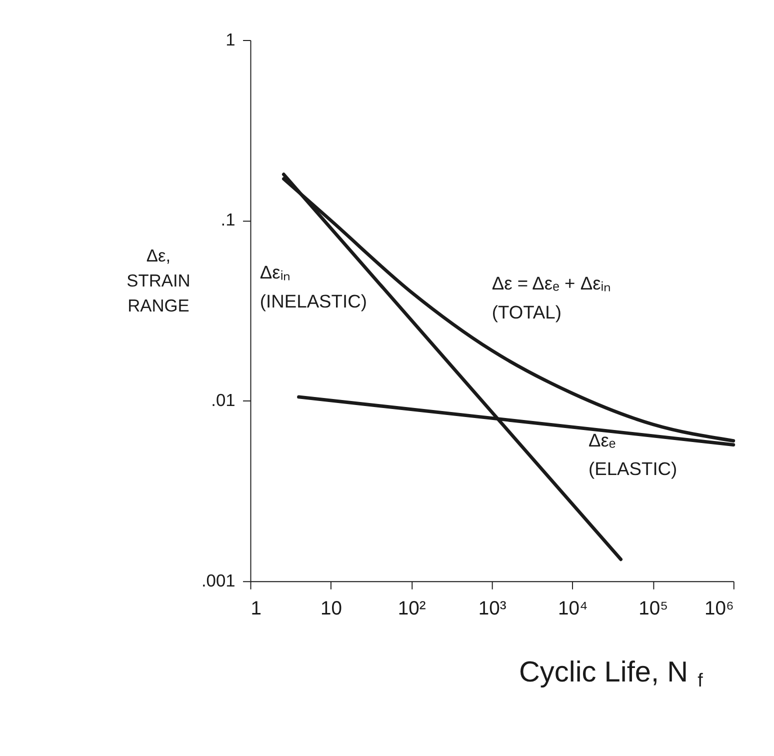 Image resolution: width=774 pixels, height=756 pixels. I want to click on series-label: Δεᵢₙ (INELASTIC), so click(313, 287).